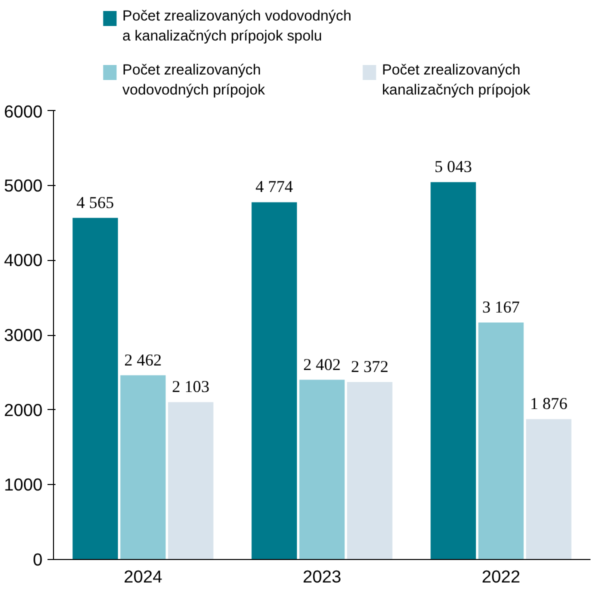 This screenshot has width=611, height=592. Describe the element at coordinates (23, 260) in the screenshot. I see `y-tick-label: 4000` at that location.